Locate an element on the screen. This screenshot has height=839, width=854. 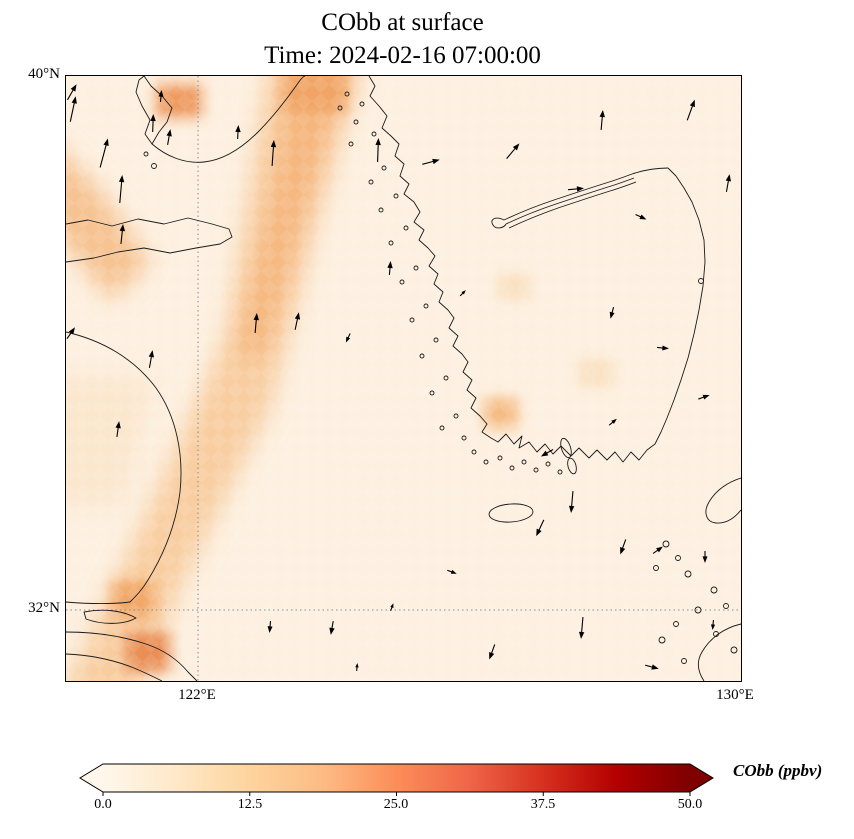
lat-tick-40N: 40°N is located at coordinates (44, 74).